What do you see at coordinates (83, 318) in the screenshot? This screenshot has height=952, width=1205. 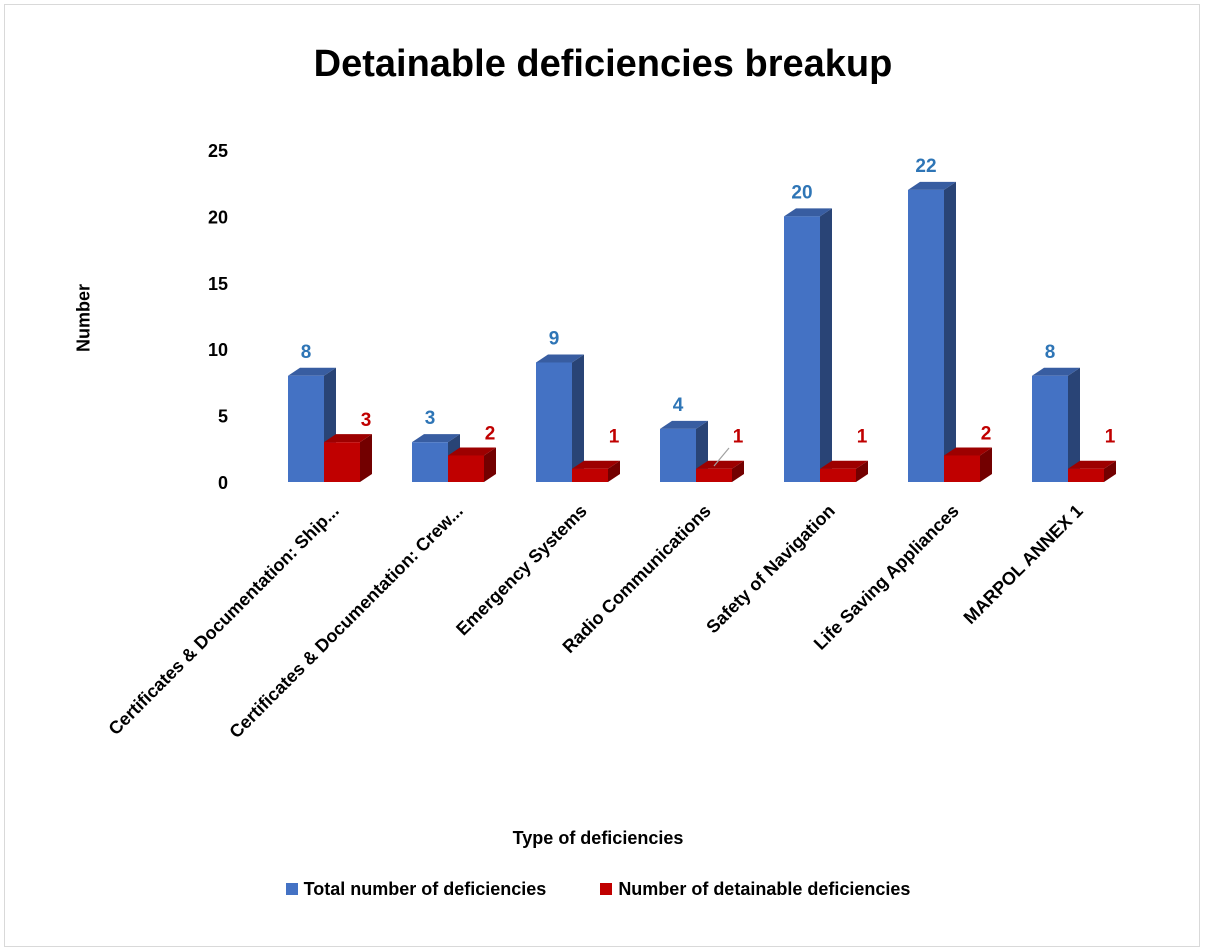 I see `y-axis-label: Number` at bounding box center [83, 318].